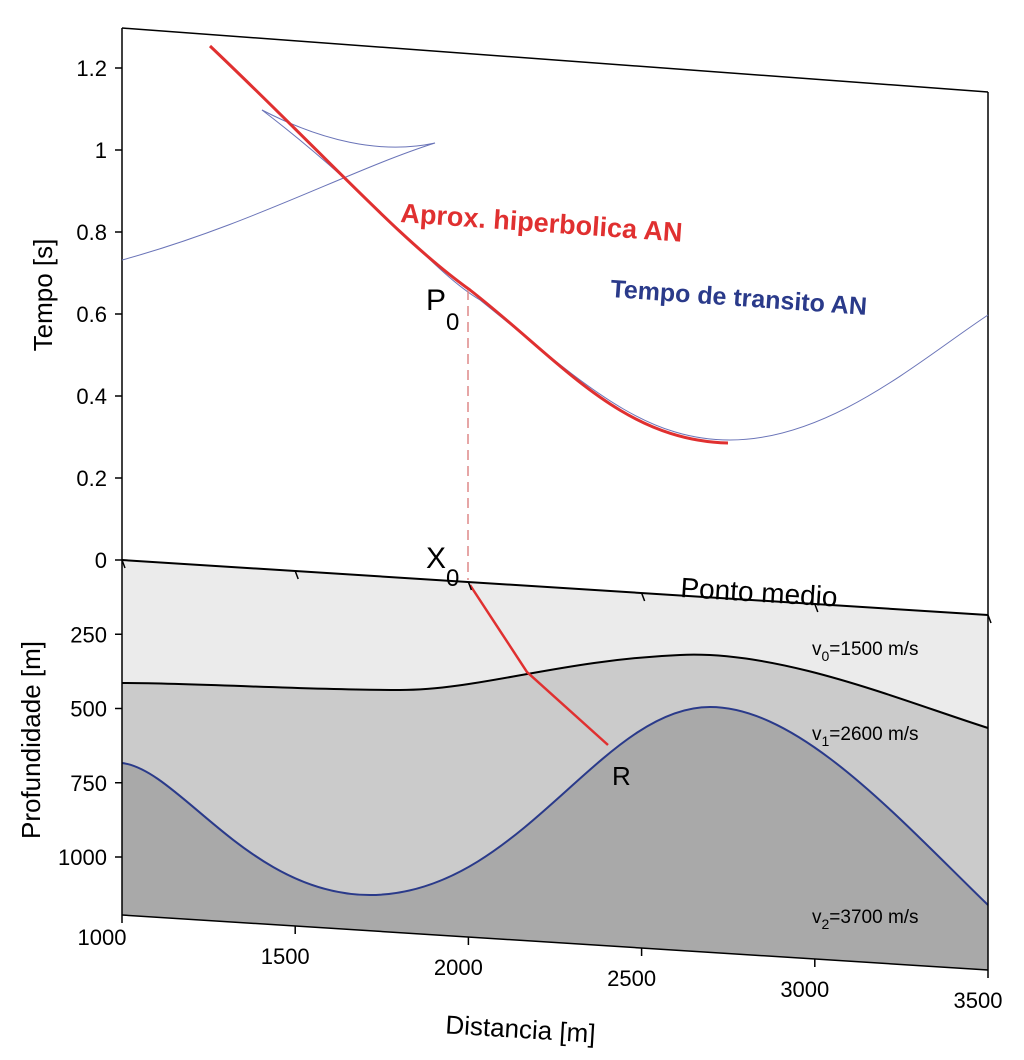 This screenshot has width=1024, height=1060. Describe the element at coordinates (82, 857) in the screenshot. I see `y-tick-label: 1000` at that location.